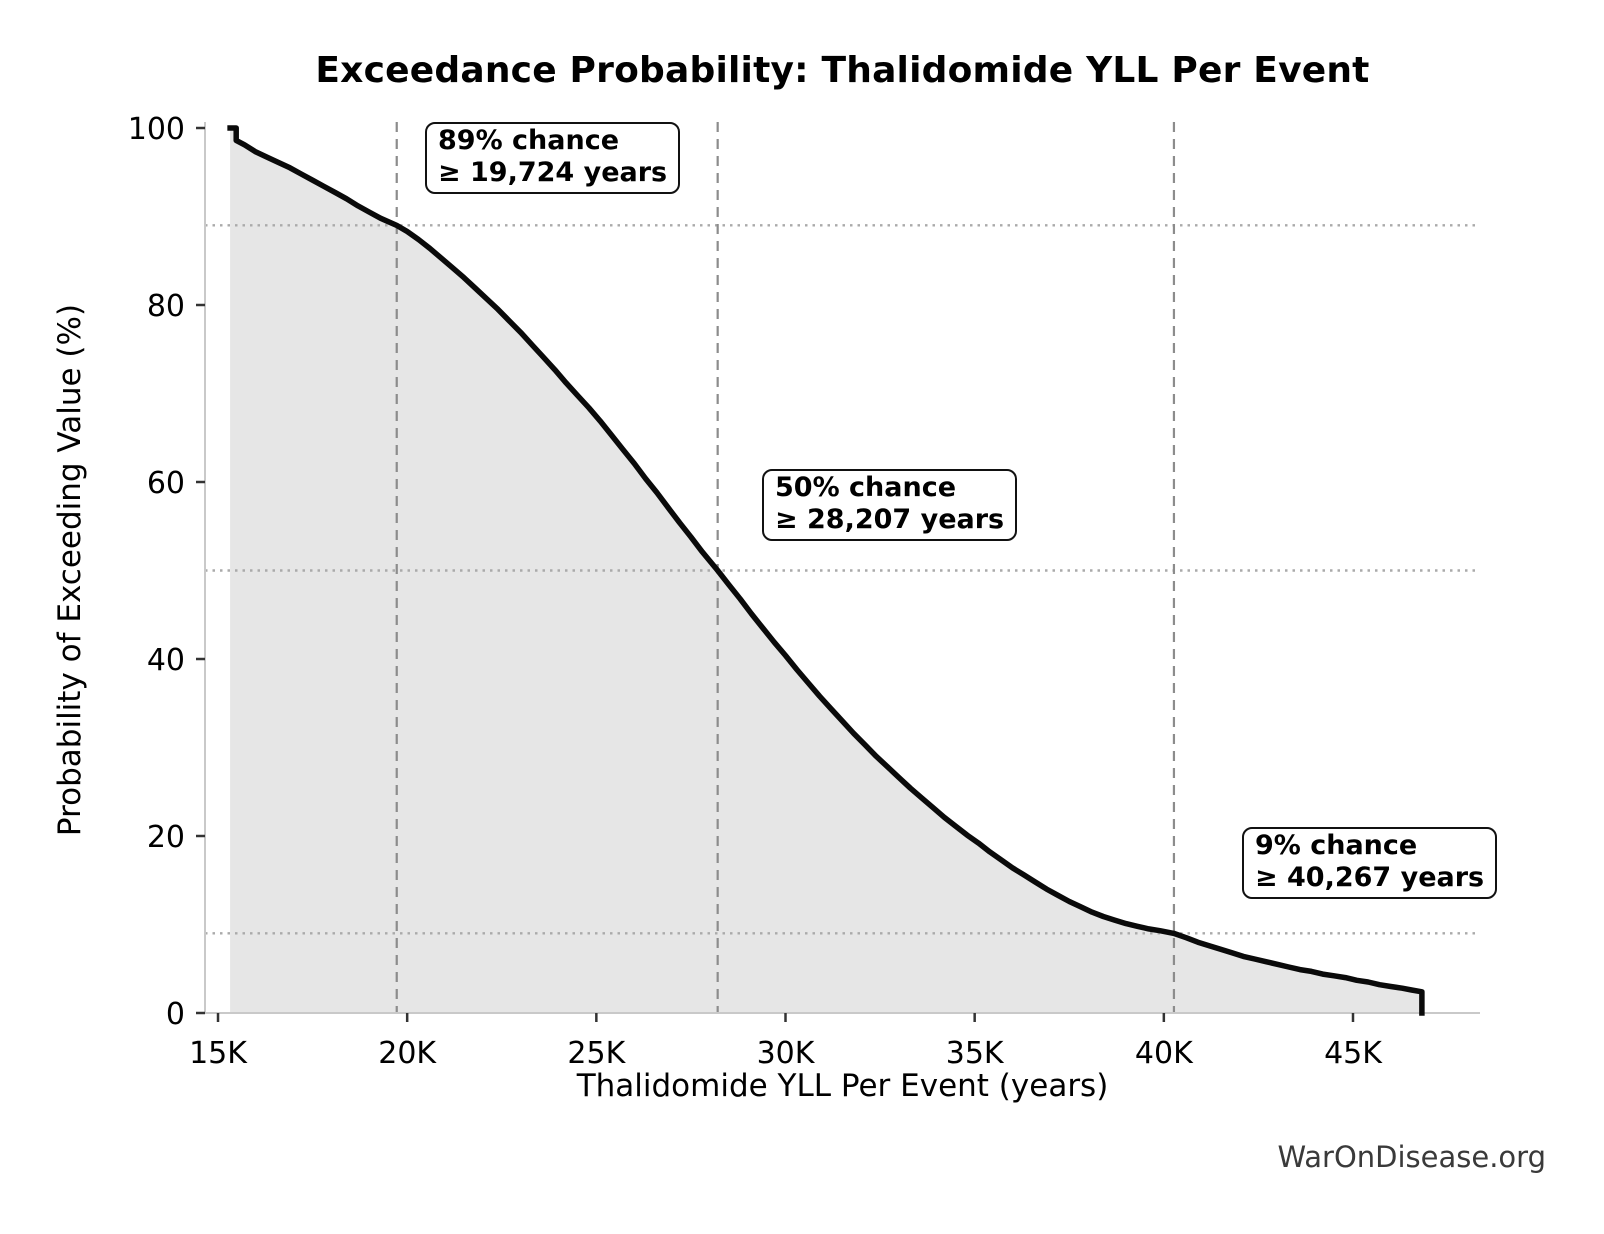 The width and height of the screenshot is (1604, 1234). What do you see at coordinates (553, 172) in the screenshot?
I see `annotation-line: ≥ 19,724 years` at bounding box center [553, 172].